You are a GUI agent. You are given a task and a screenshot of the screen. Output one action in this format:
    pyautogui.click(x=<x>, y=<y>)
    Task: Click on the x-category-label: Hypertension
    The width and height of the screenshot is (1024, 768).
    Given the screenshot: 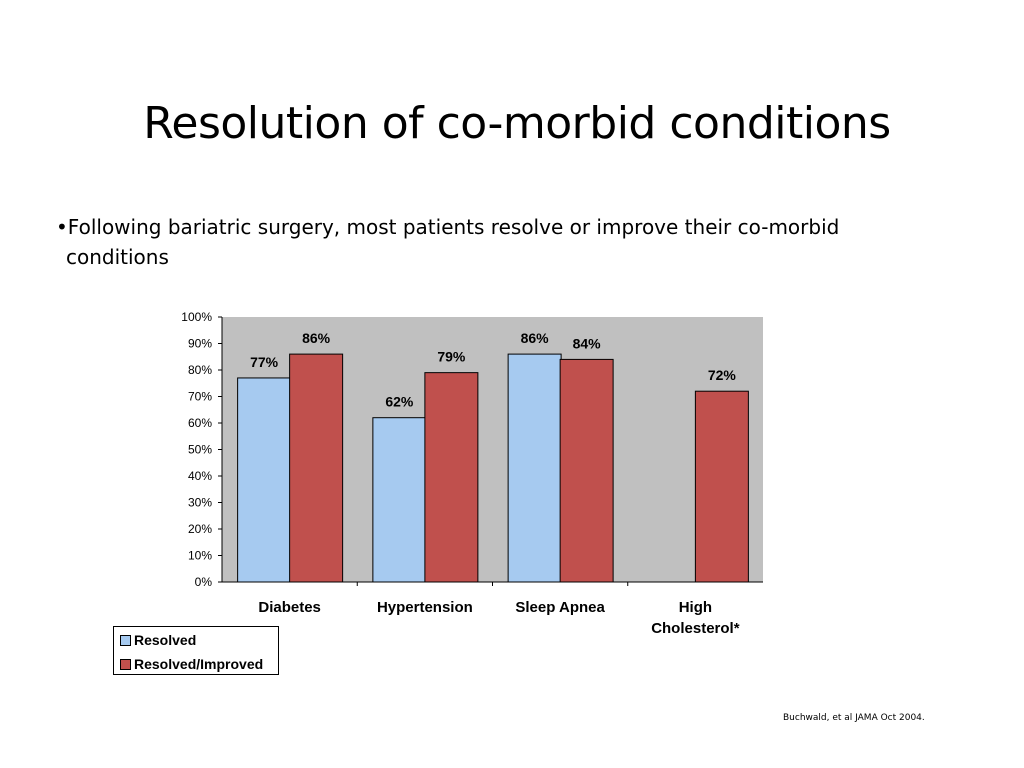 What is the action you would take?
    pyautogui.click(x=425, y=607)
    